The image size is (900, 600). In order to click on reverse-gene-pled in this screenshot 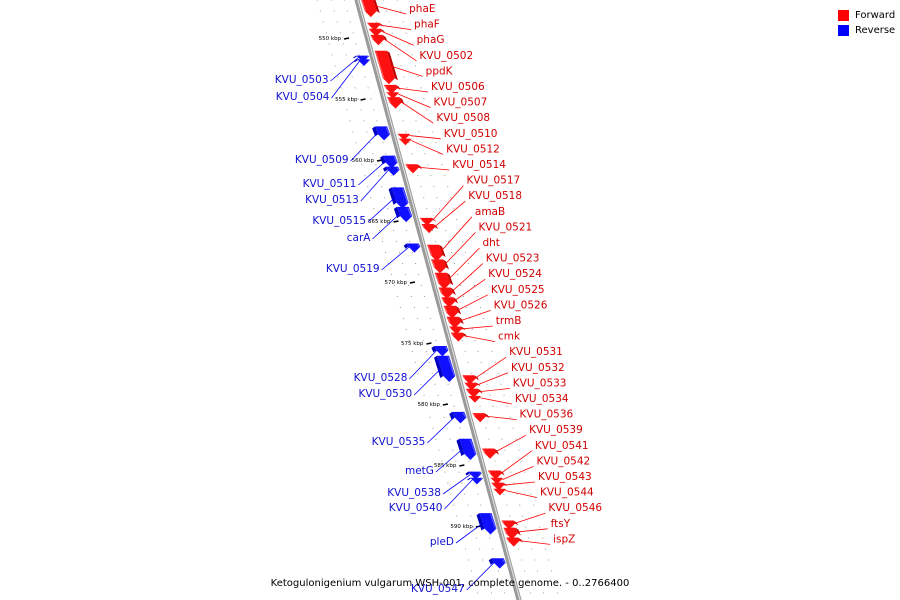, I will do `click(486, 524)`.